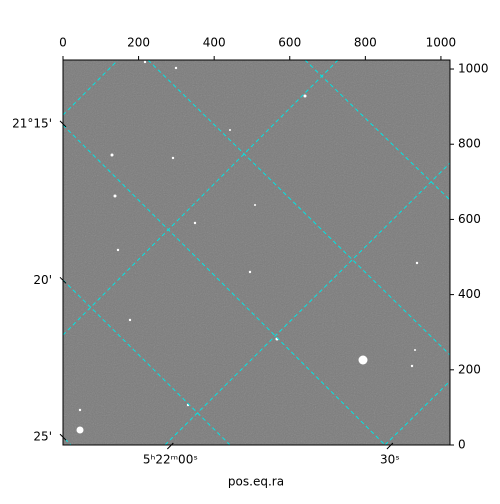 This screenshot has width=500, height=504. What do you see at coordinates (469, 144) in the screenshot?
I see `y-tick-label: 800` at bounding box center [469, 144].